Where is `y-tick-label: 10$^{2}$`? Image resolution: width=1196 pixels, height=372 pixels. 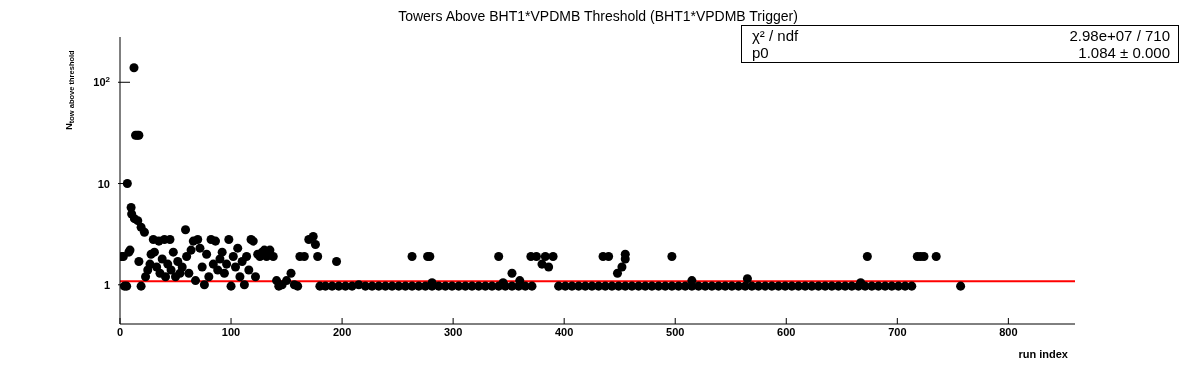
y-tick-label: 10$^{2}$ is located at coordinates (102, 81).